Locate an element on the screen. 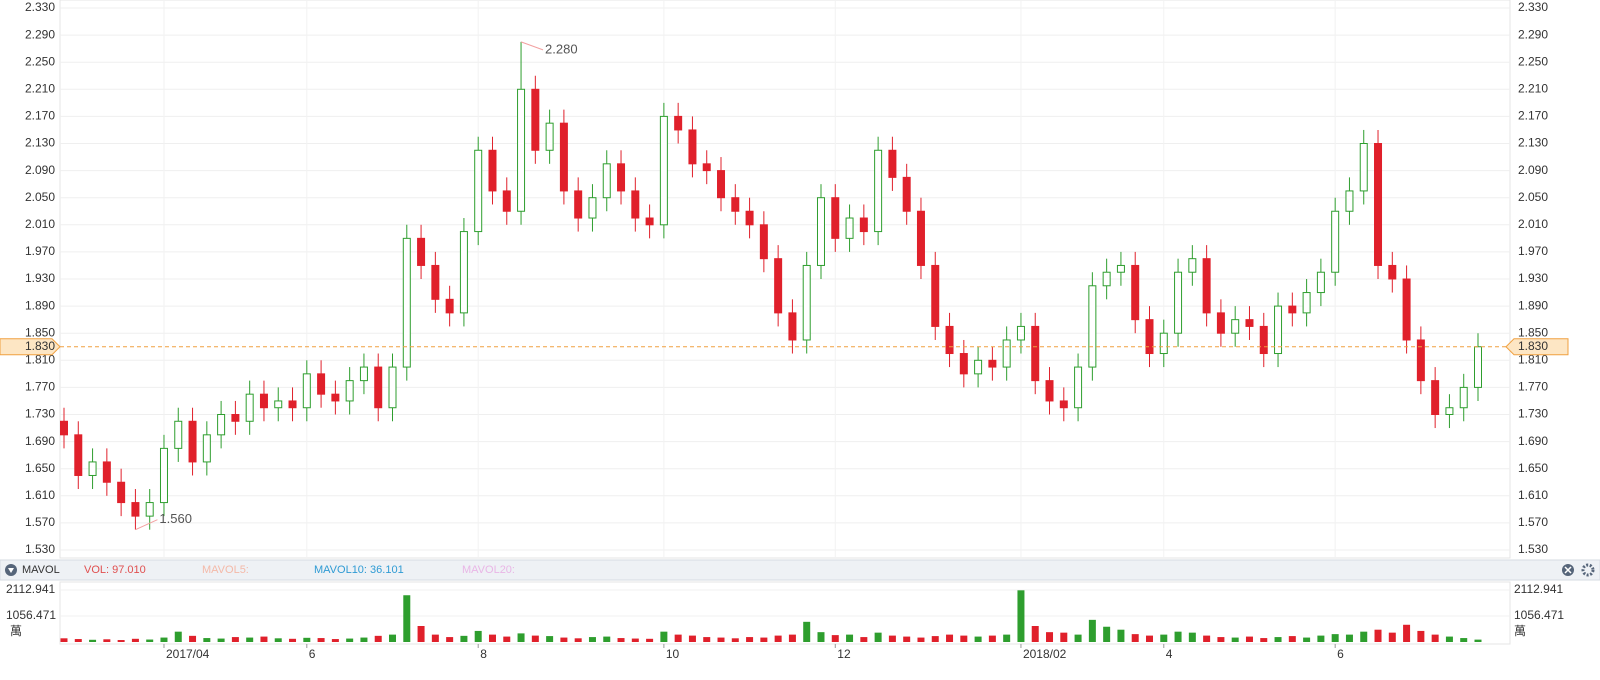 The width and height of the screenshot is (1600, 680). y-tick-label-right: 1.850 is located at coordinates (1533, 332).